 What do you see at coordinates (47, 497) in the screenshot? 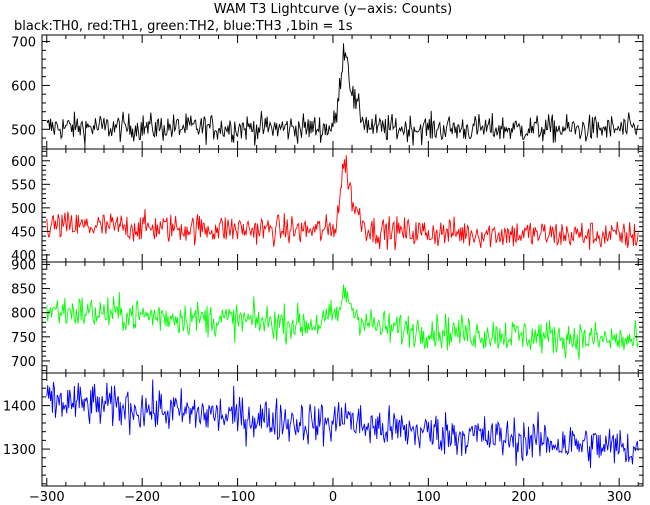
I see `x-tick-label: −300` at bounding box center [47, 497].